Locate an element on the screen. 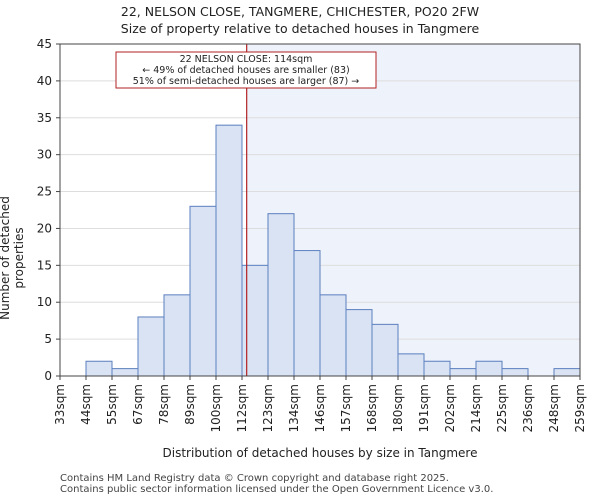 Image resolution: width=600 pixels, height=500 pixels. bar-225sqm is located at coordinates (515, 372).